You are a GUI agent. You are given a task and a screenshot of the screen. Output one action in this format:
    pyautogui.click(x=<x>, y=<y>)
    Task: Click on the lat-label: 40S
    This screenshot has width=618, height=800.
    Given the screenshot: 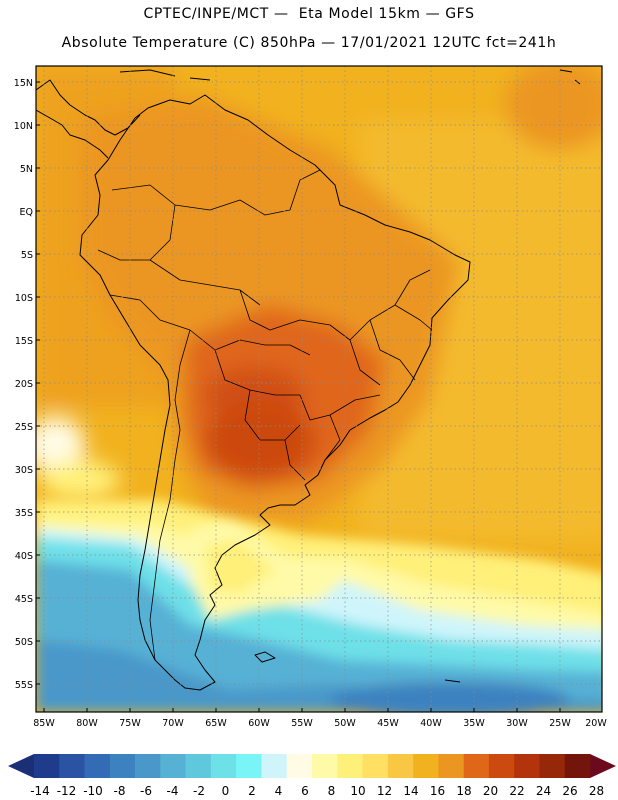 What is the action you would take?
    pyautogui.click(x=24, y=556)
    